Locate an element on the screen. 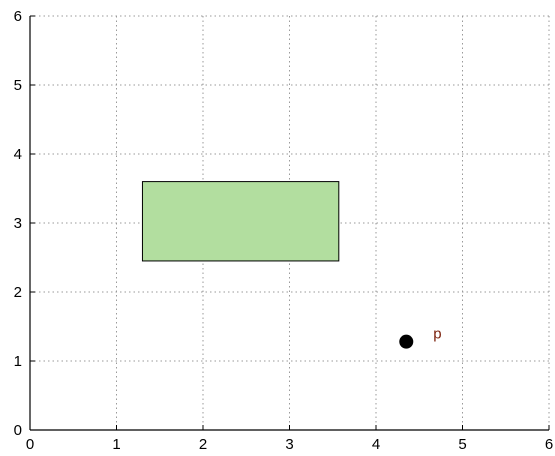 This screenshot has height=456, width=555. x-tick-label: 5 is located at coordinates (462, 444).